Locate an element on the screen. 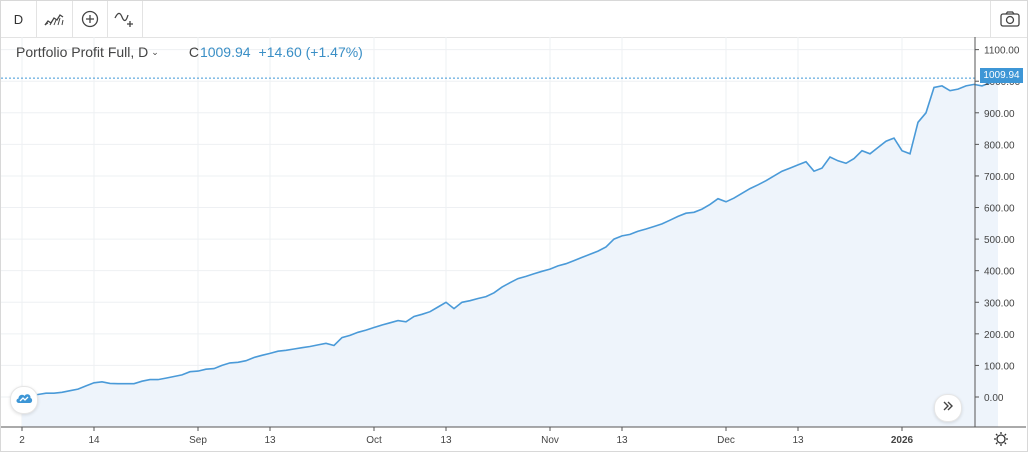 This screenshot has height=452, width=1028. indicators-button is located at coordinates (125, 19).